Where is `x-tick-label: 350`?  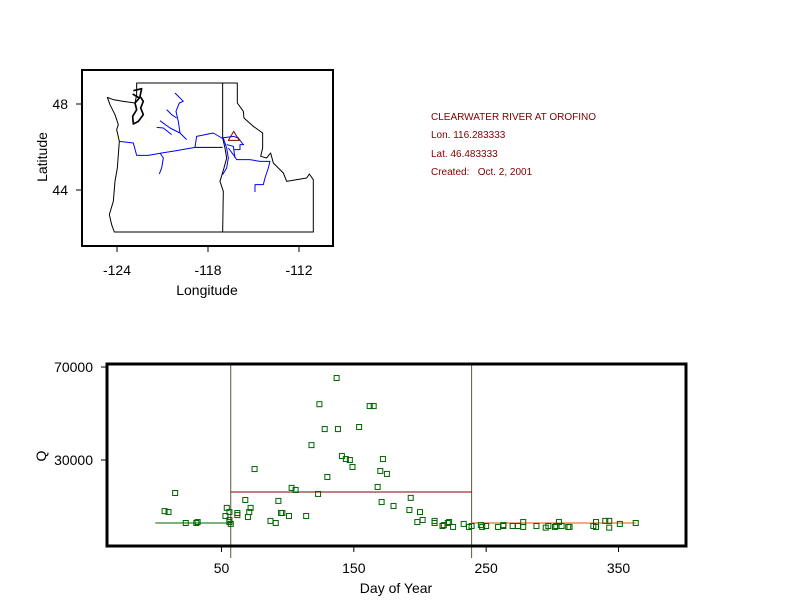 x-tick-label: 350 is located at coordinates (619, 568).